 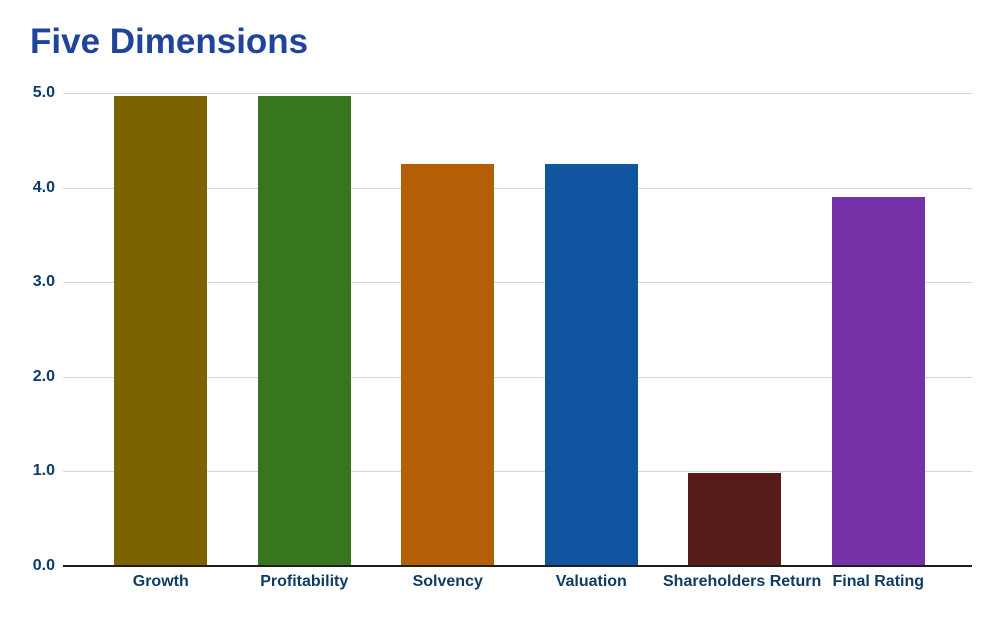 I want to click on x-category-label: Growth, so click(x=160, y=581).